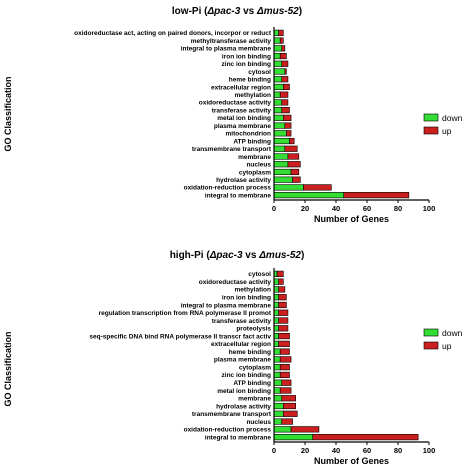  Describe the element at coordinates (258, 165) in the screenshot. I see `category-label: nucleus` at that location.